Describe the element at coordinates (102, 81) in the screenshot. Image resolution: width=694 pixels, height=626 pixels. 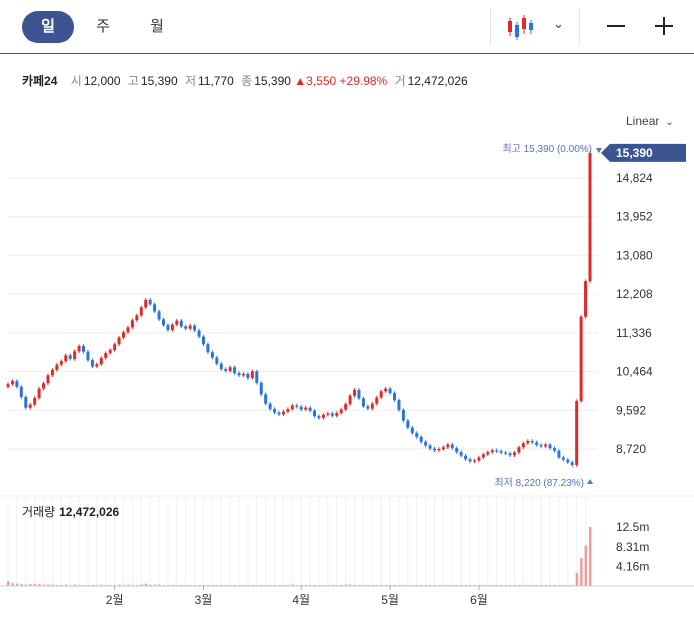
I see `open-value: 12,000` at that location.